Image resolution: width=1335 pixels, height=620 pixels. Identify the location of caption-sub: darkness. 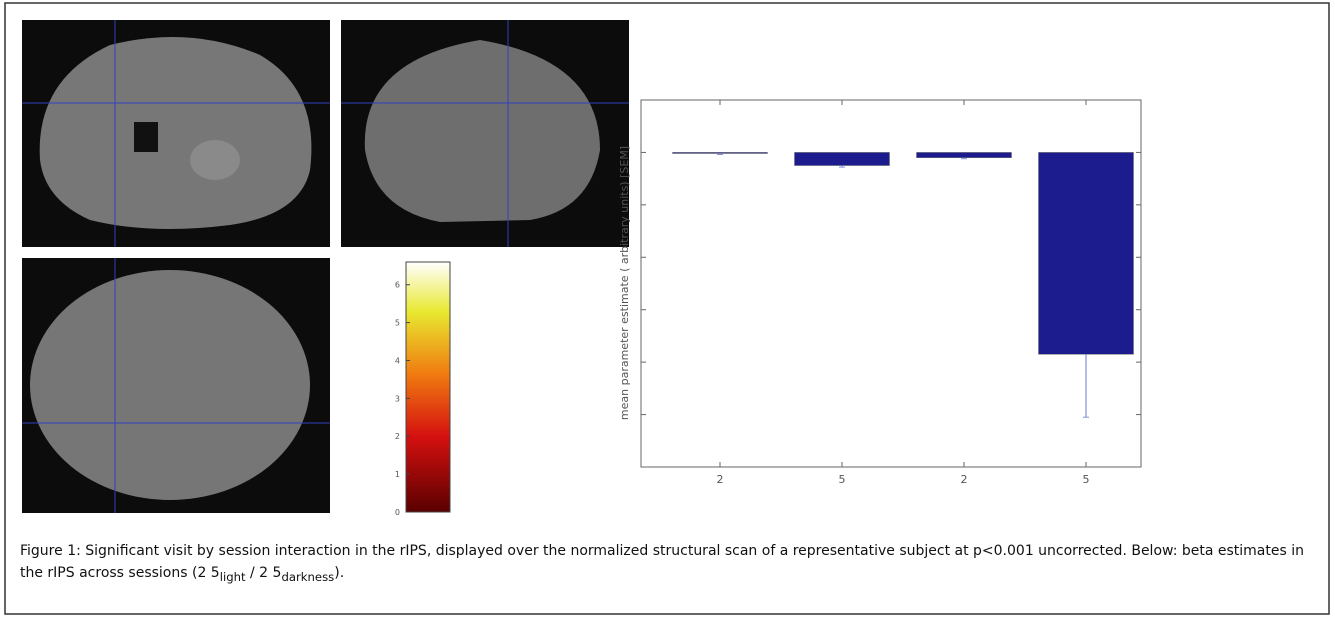
(308, 576).